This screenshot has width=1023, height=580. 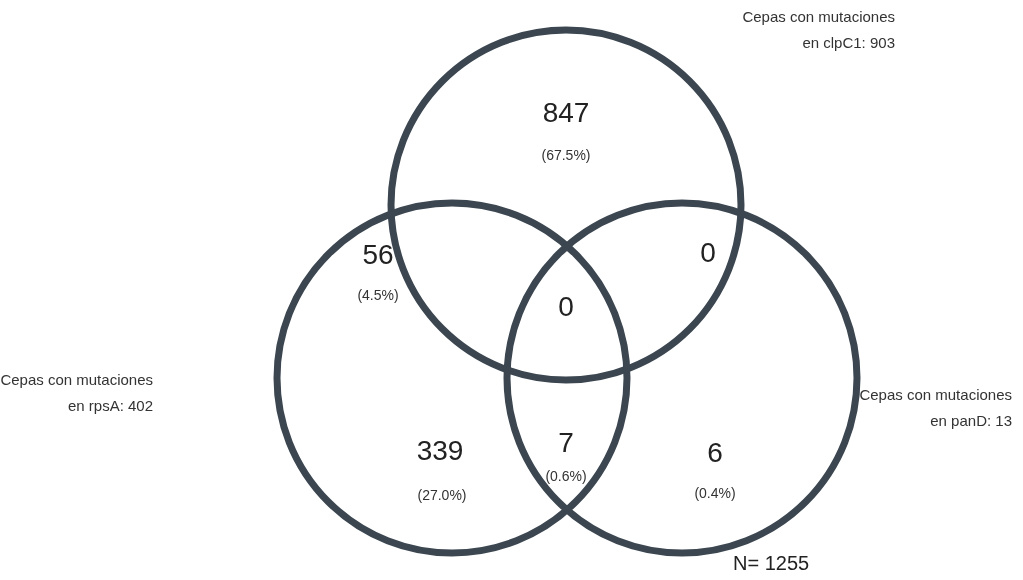 I want to click on text: (67.5%), so click(x=566, y=155).